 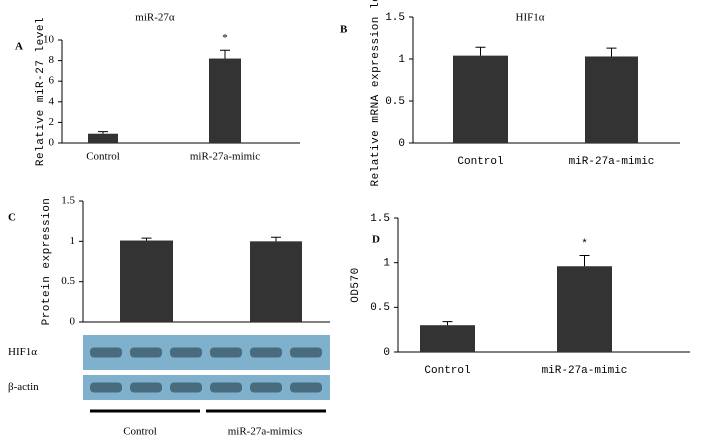 What do you see at coordinates (530, 18) in the screenshot?
I see `chart-title: HIF1α` at bounding box center [530, 18].